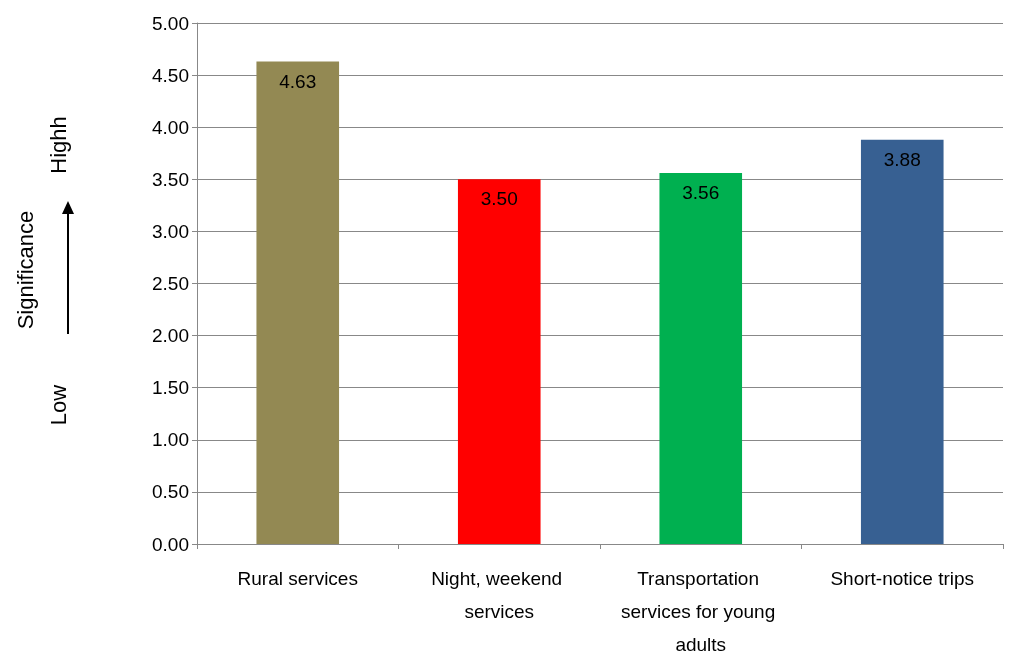 The width and height of the screenshot is (1013, 661). Describe the element at coordinates (170, 283) in the screenshot. I see `y-tick-label: 2.50` at that location.